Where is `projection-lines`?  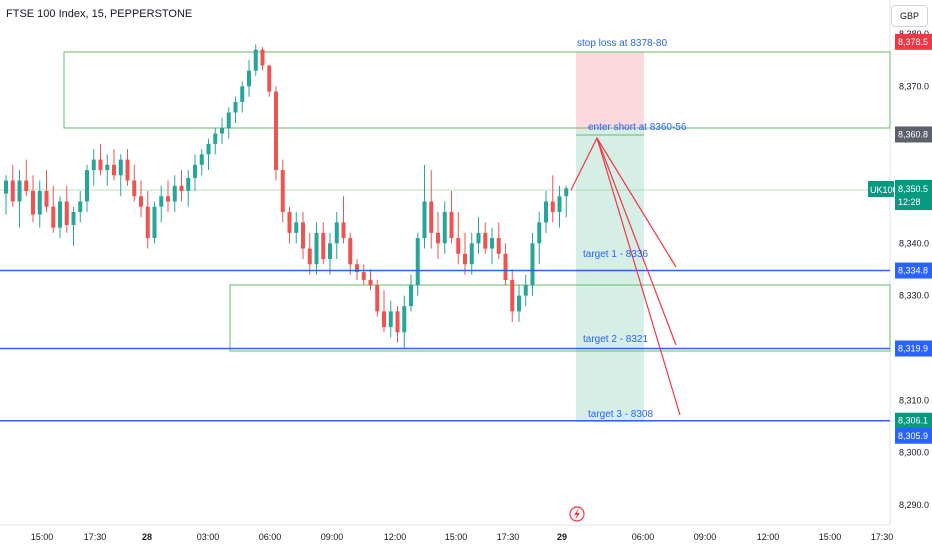
projection-lines is located at coordinates (625, 276).